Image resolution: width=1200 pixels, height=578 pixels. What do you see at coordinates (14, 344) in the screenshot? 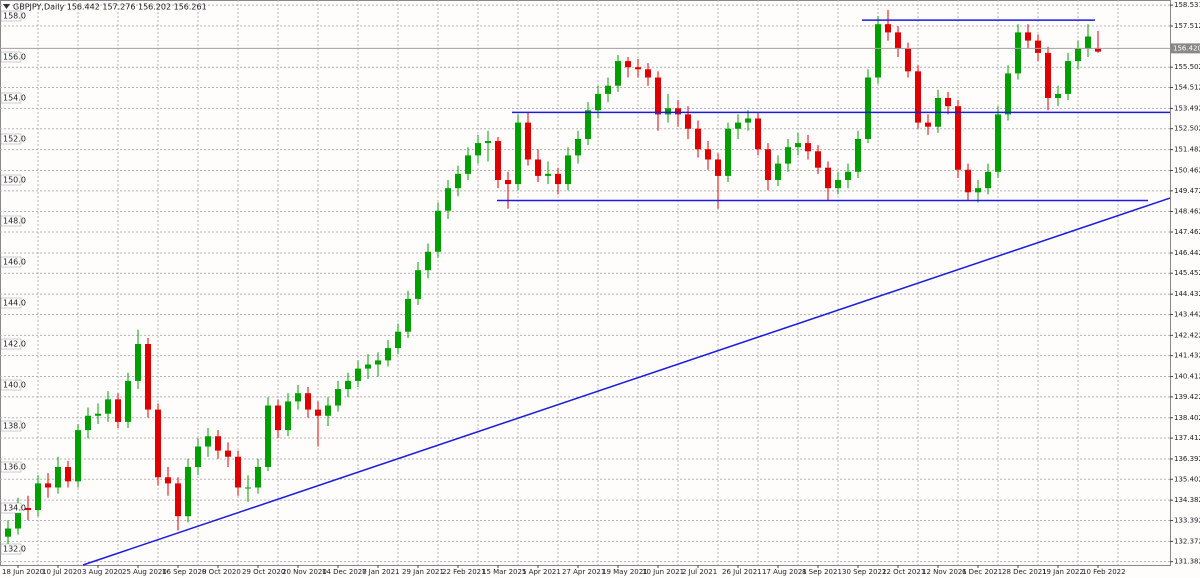
I see `y-tick-label: 142.0` at bounding box center [14, 344].